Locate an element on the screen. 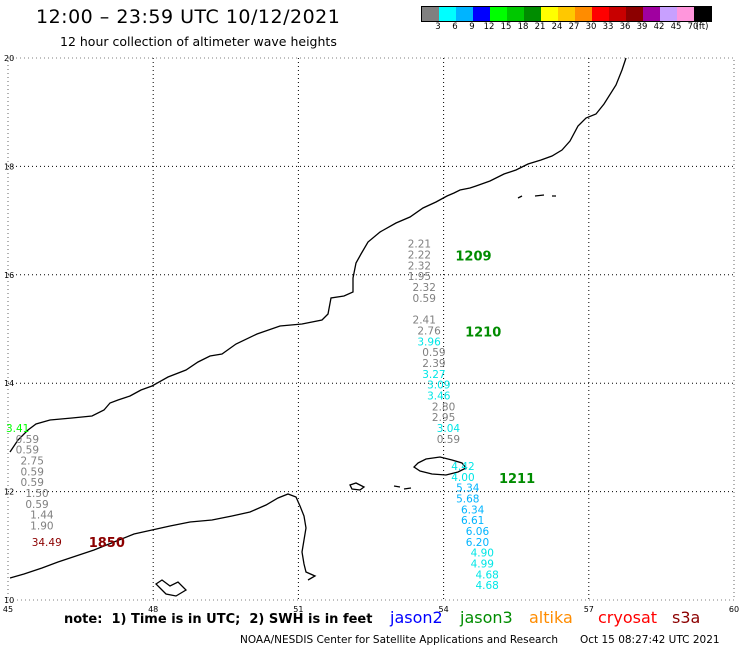  socotra-island is located at coordinates (440, 466).